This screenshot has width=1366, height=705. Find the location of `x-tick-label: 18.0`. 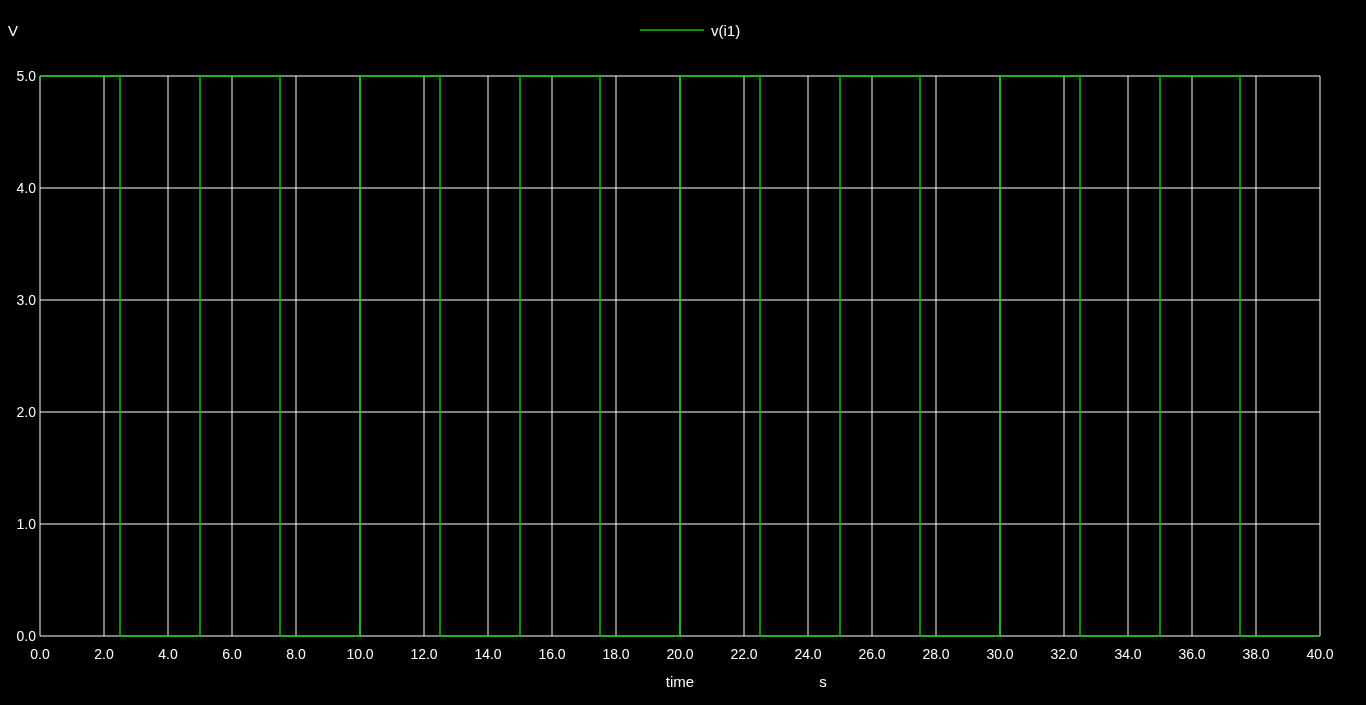

x-tick-label: 18.0 is located at coordinates (616, 654).